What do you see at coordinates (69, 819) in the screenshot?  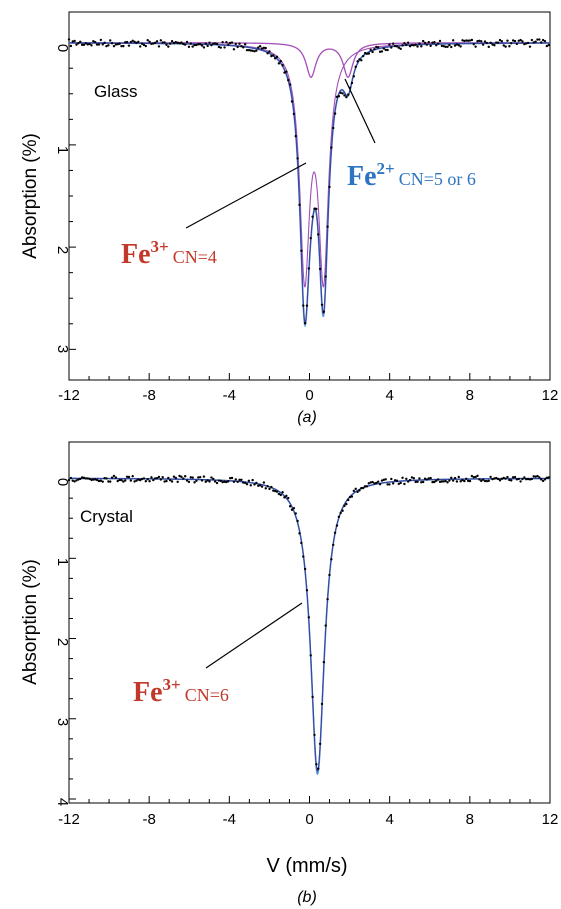 I see `x-tick-label: -12` at bounding box center [69, 819].